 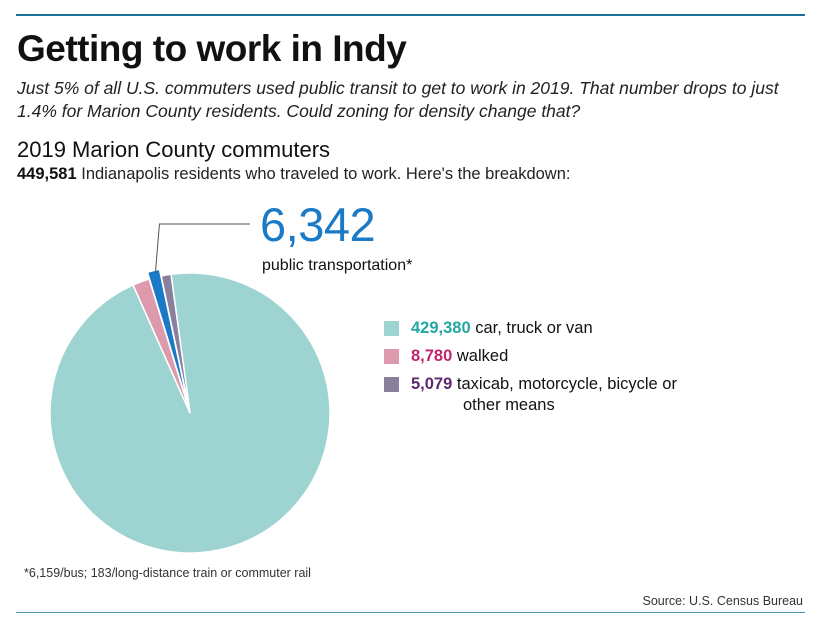 I want to click on pie-slice-public-transportation, so click(x=167, y=337).